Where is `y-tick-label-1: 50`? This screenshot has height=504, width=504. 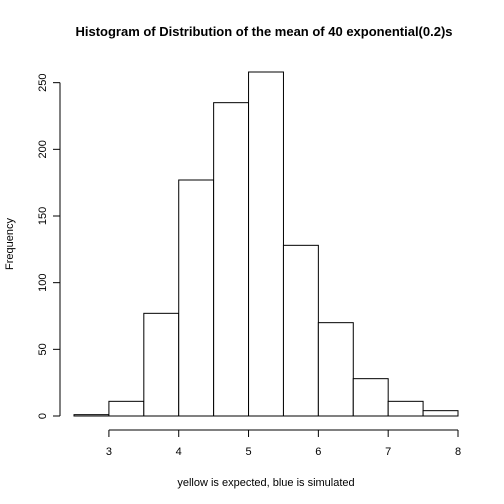 y-tick-label-1: 50 is located at coordinates (43, 349).